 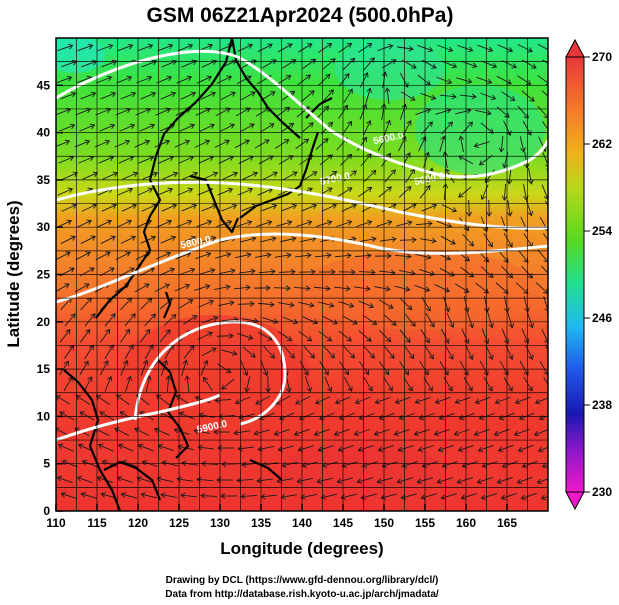 What do you see at coordinates (46, 464) in the screenshot?
I see `y-tick-label: 5` at bounding box center [46, 464].